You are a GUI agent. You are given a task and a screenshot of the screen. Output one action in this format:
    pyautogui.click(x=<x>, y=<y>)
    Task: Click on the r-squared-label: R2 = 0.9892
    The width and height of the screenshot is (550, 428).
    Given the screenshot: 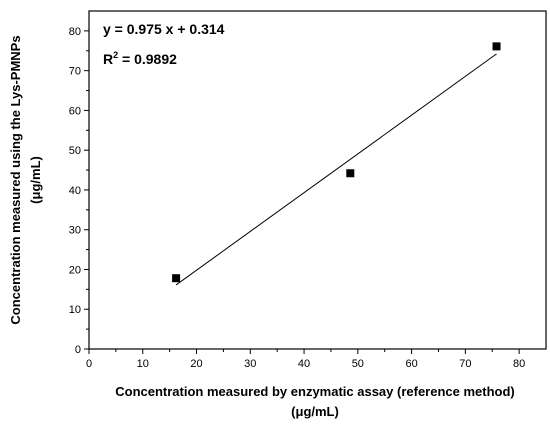 What is the action you would take?
    pyautogui.click(x=140, y=58)
    